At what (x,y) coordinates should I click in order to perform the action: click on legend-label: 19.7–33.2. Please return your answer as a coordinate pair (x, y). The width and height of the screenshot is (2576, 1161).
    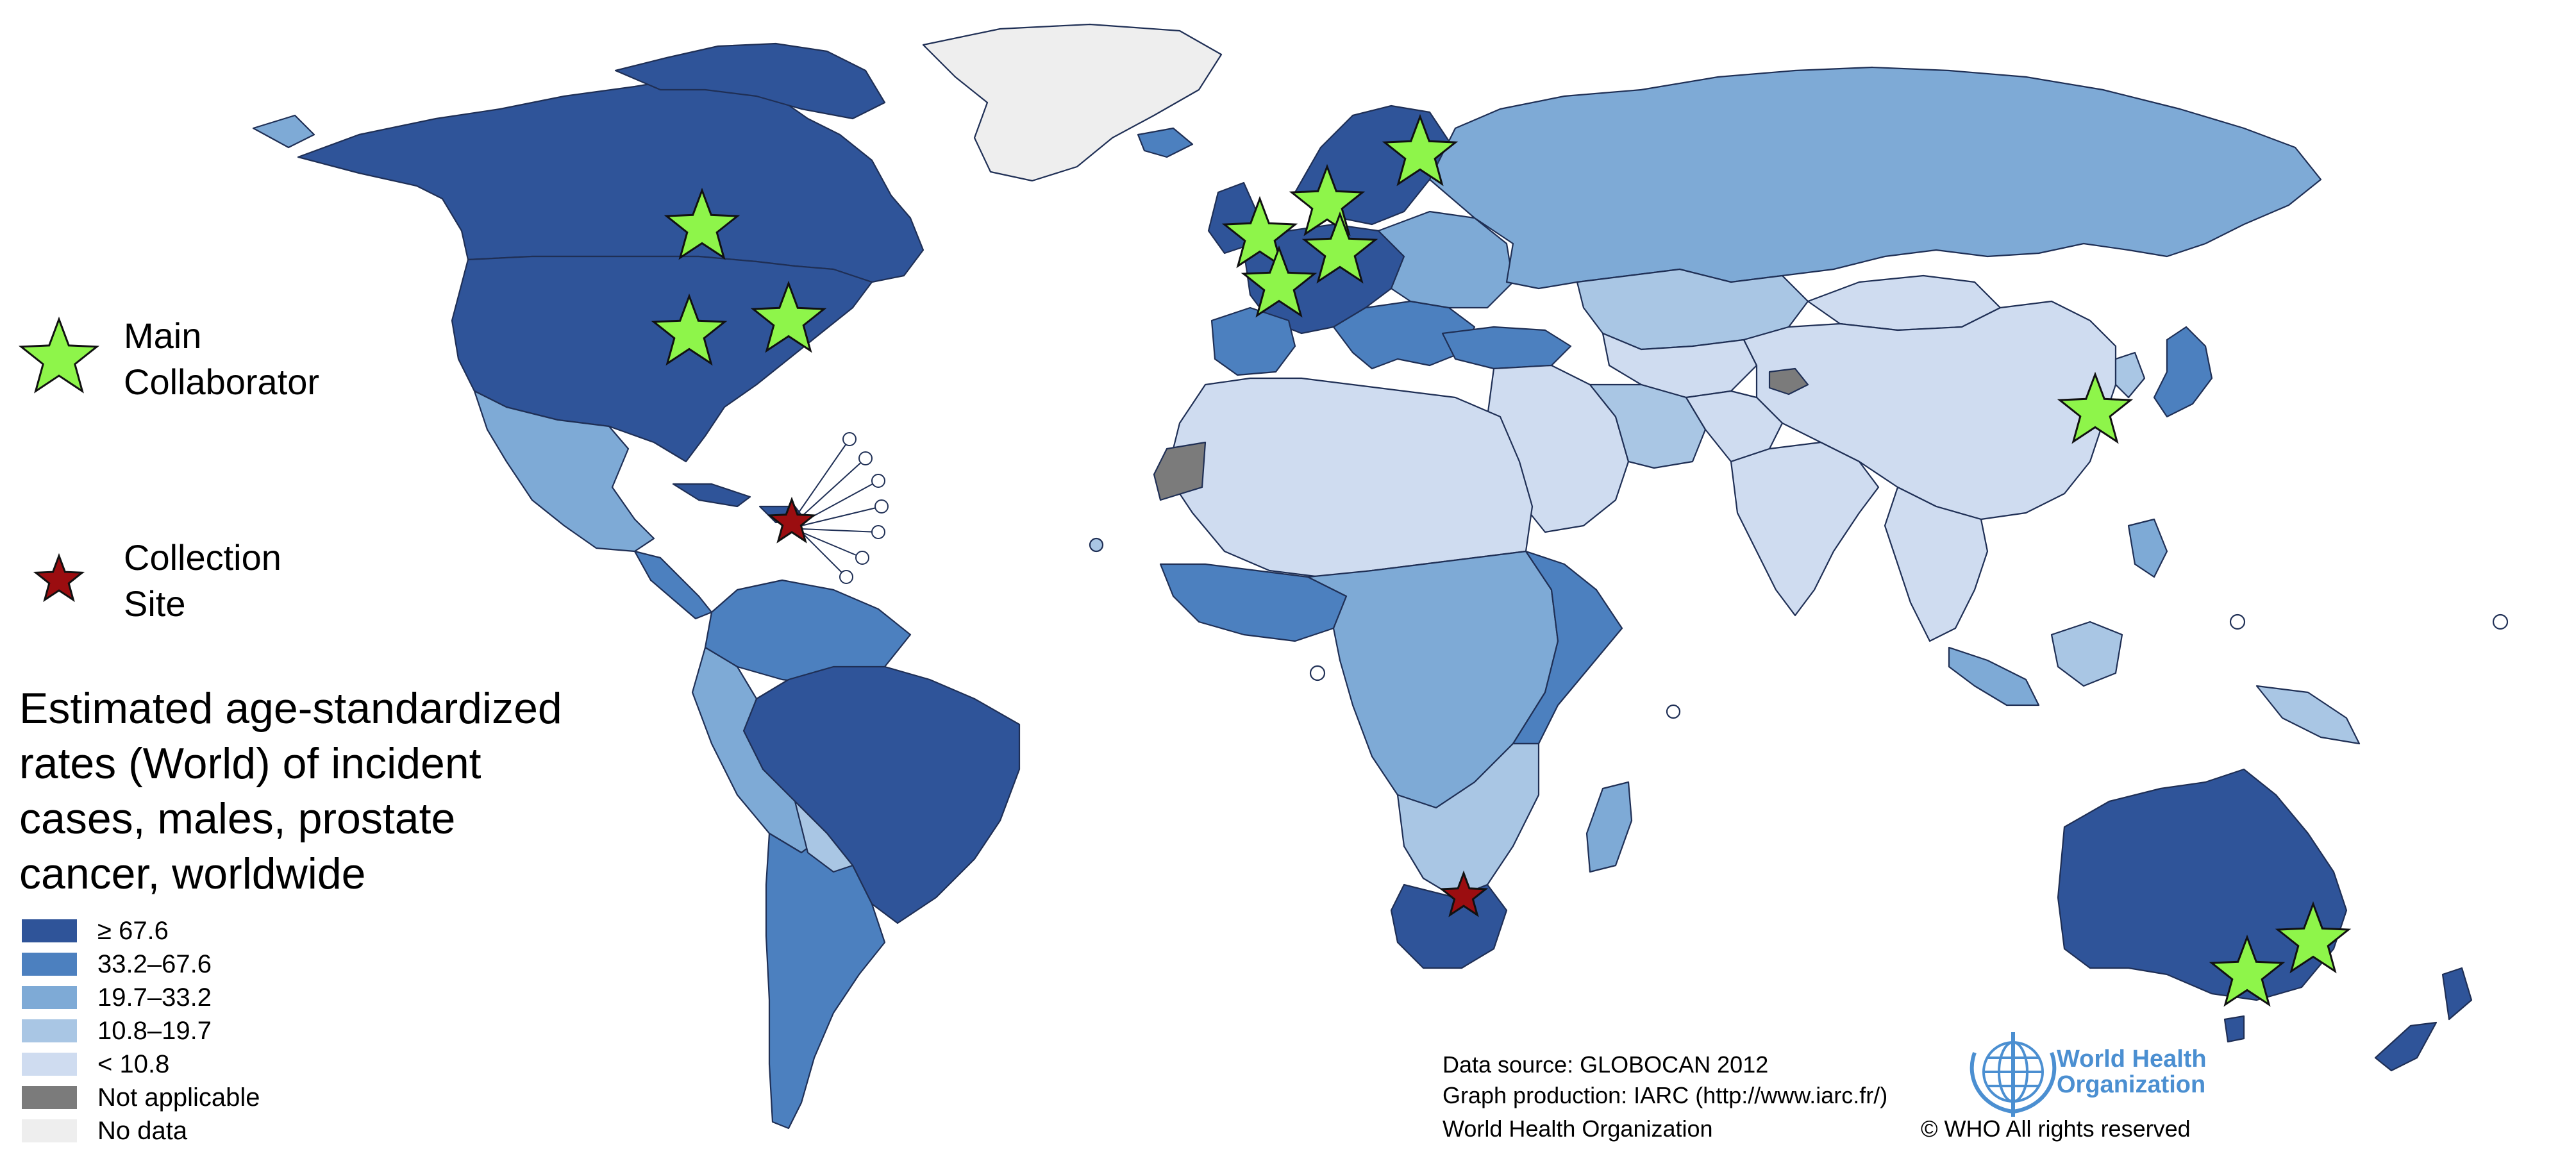
    Looking at the image, I should click on (154, 997).